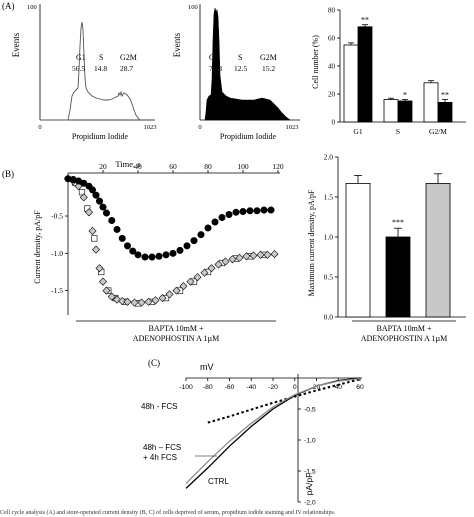 The height and width of the screenshot is (517, 474). I want to click on hist1-g2m-label: G2M, so click(128, 57).